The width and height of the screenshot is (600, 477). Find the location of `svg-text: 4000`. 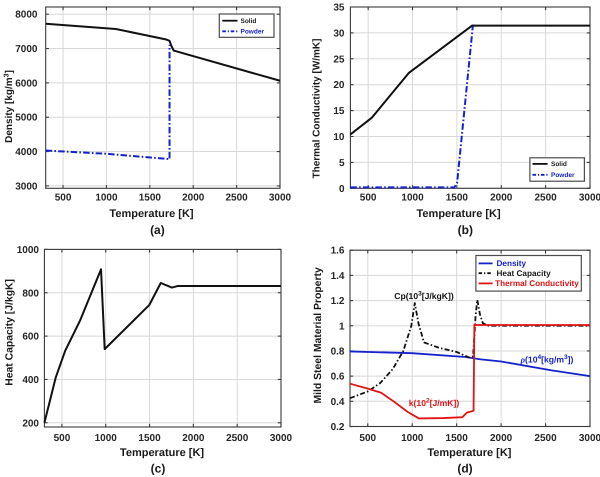

svg-text: 4000 is located at coordinates (26, 152).